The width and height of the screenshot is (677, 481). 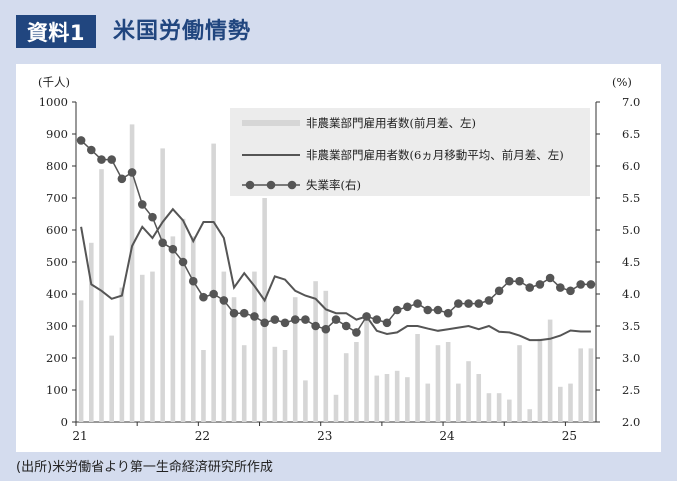 What do you see at coordinates (57, 198) in the screenshot?
I see `left-tick-label: 700` at bounding box center [57, 198].